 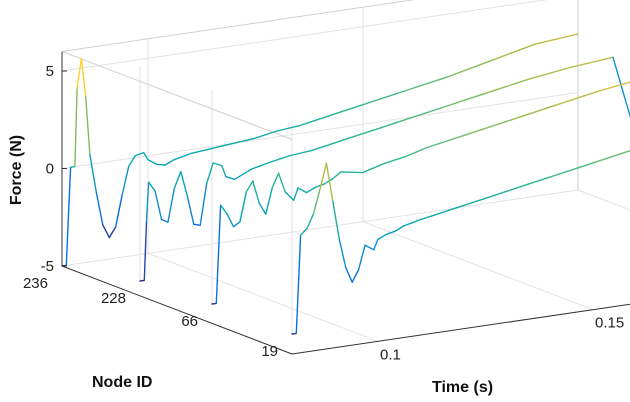 I want to click on time-tick-label: 0.15, so click(x=609, y=323).